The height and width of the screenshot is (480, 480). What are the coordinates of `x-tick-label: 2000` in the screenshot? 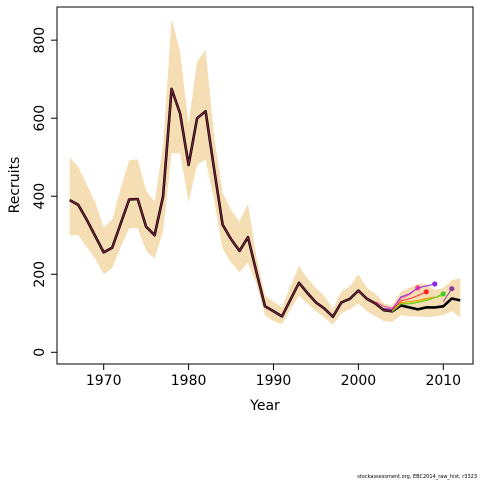 It's located at (359, 381).